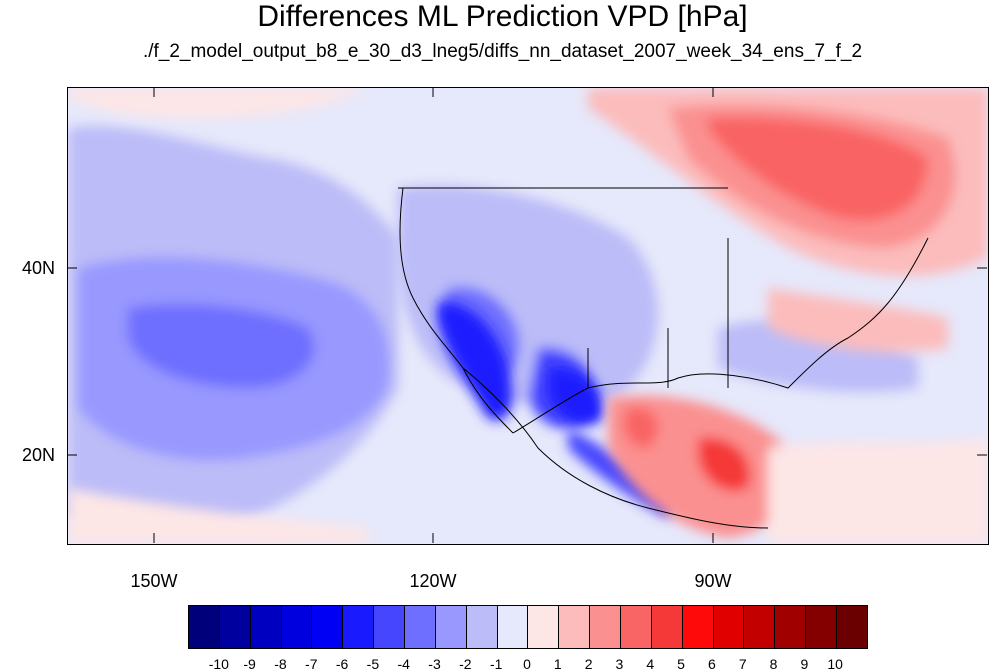 The image size is (1005, 672). Describe the element at coordinates (373, 664) in the screenshot. I see `colorbar-label: -5` at that location.